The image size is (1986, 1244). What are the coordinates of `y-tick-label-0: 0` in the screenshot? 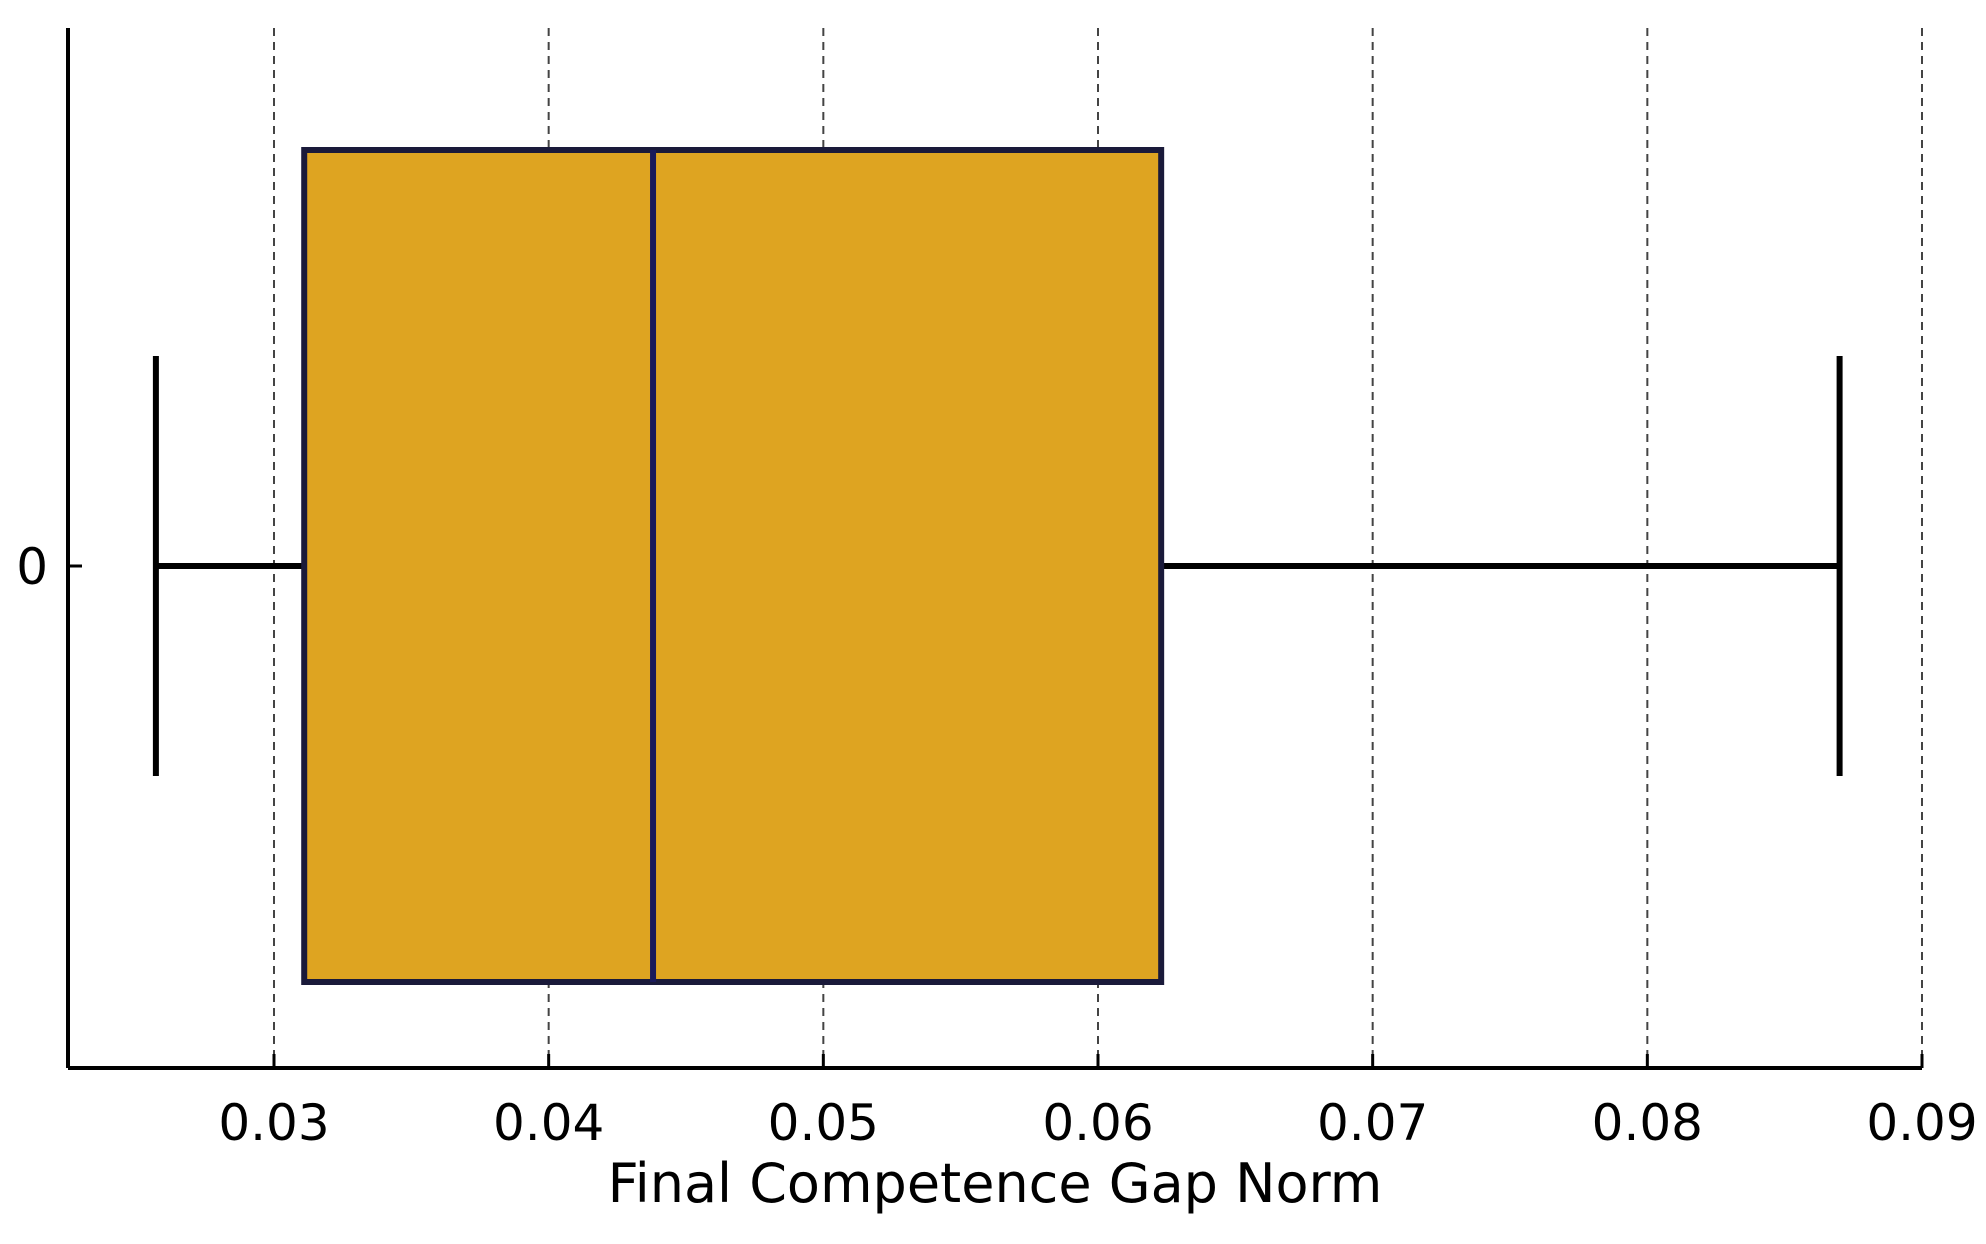 It's located at (32, 567).